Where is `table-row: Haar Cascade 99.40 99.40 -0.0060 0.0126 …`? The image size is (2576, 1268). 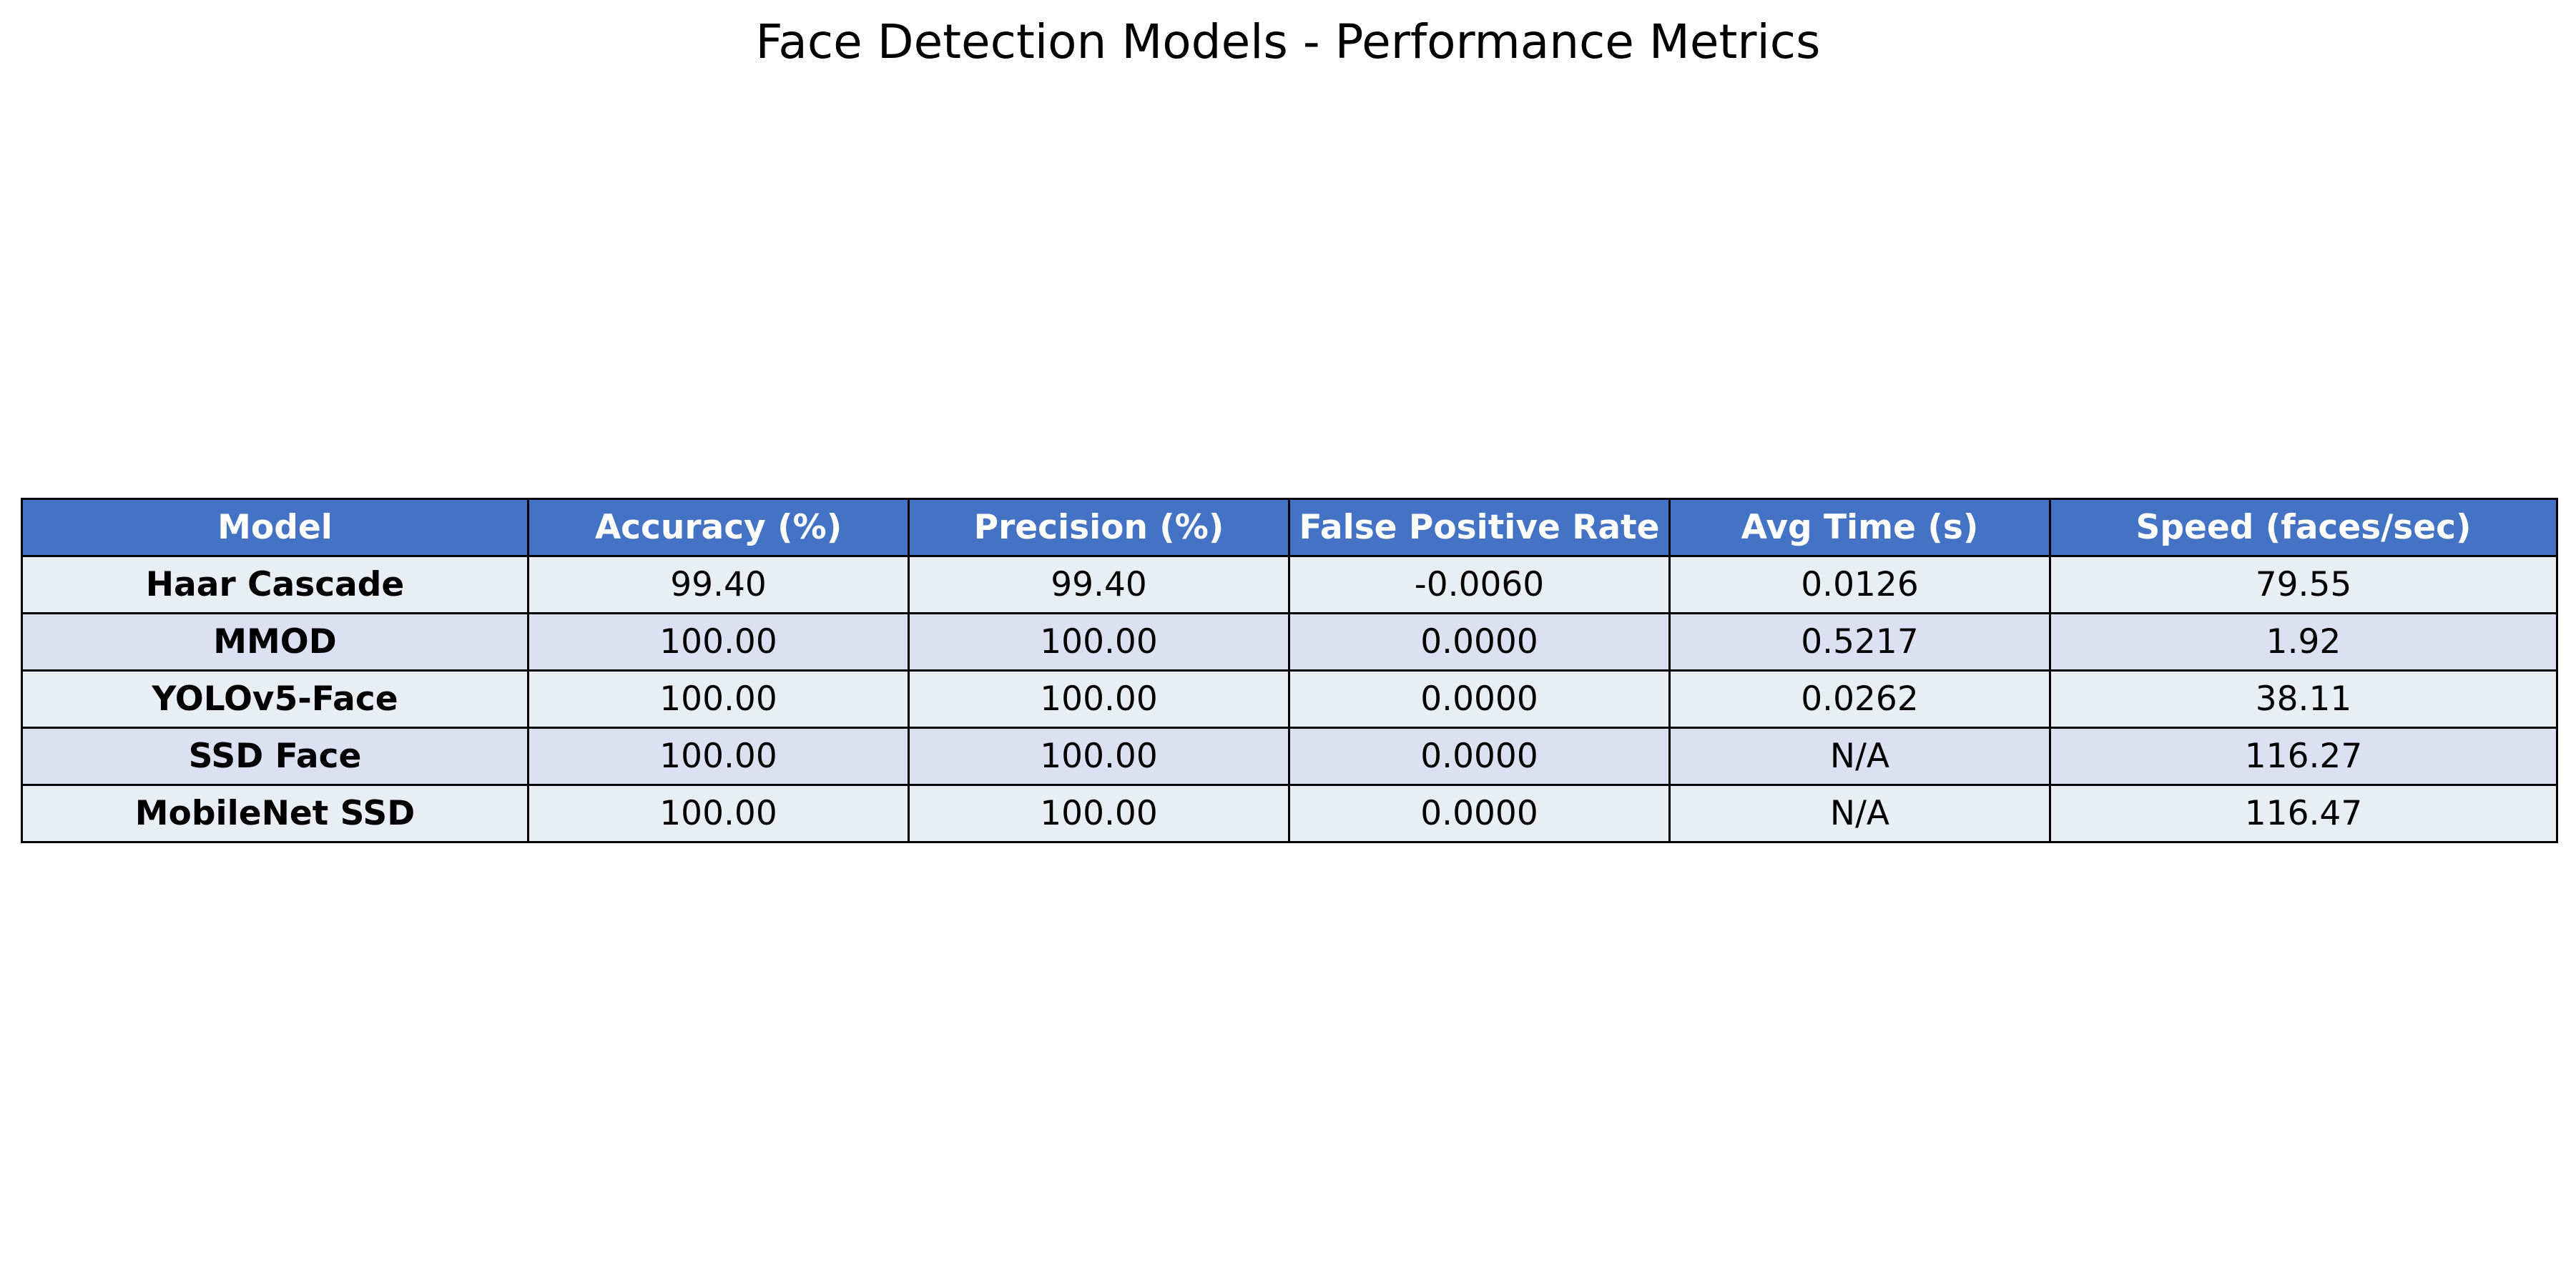
table-row: Haar Cascade 99.40 99.40 -0.0060 0.0126 … is located at coordinates (1289, 584).